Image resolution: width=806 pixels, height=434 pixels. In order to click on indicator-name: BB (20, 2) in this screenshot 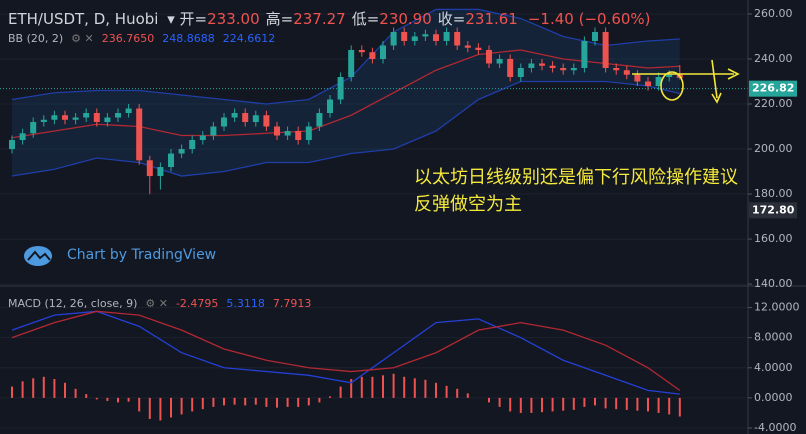, I will do `click(36, 38)`.